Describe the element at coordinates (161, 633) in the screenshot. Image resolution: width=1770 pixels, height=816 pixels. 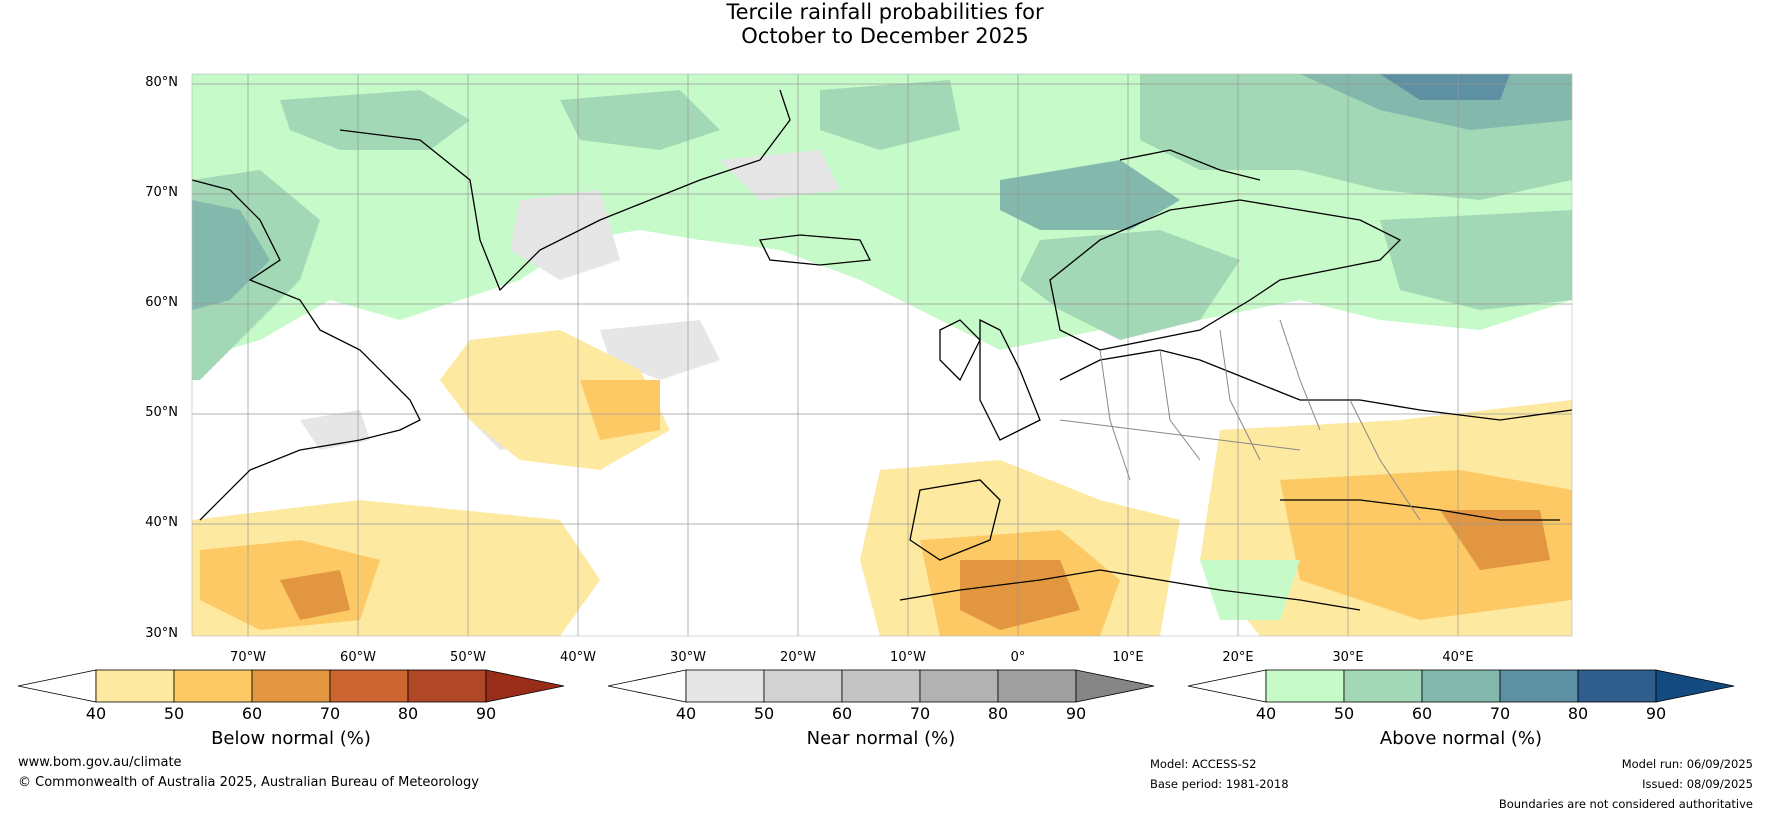
I see `lat-label: 30°N` at that location.